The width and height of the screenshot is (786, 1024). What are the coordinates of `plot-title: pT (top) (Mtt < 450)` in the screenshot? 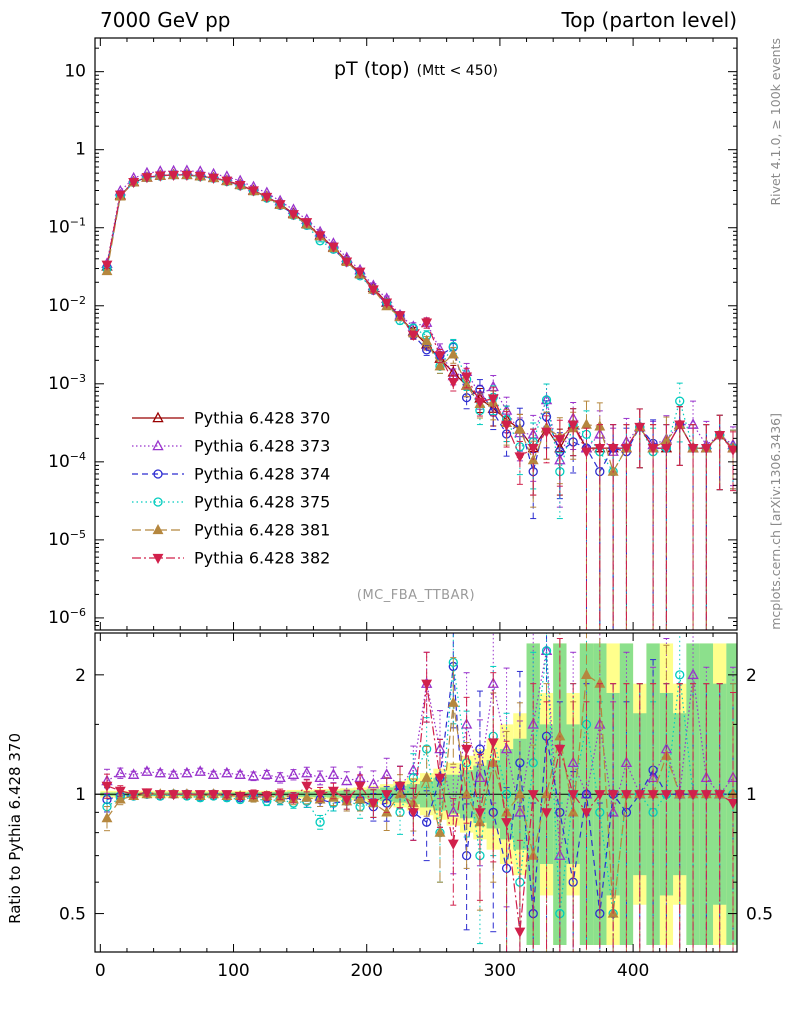 It's located at (416, 69).